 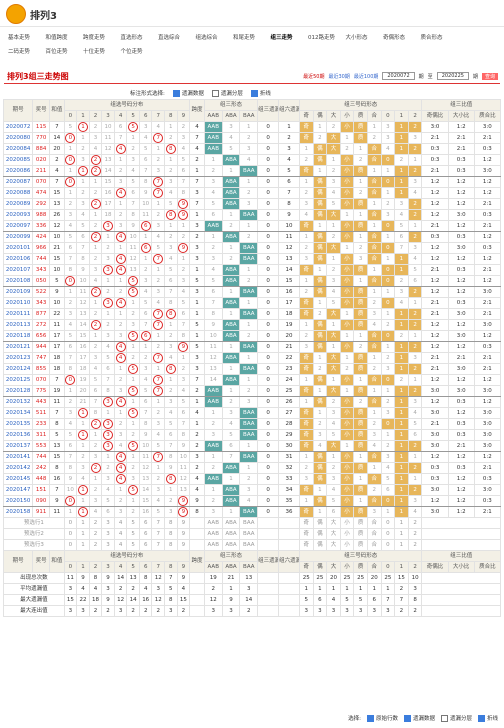 I want to click on cell, so click(x=268, y=545).